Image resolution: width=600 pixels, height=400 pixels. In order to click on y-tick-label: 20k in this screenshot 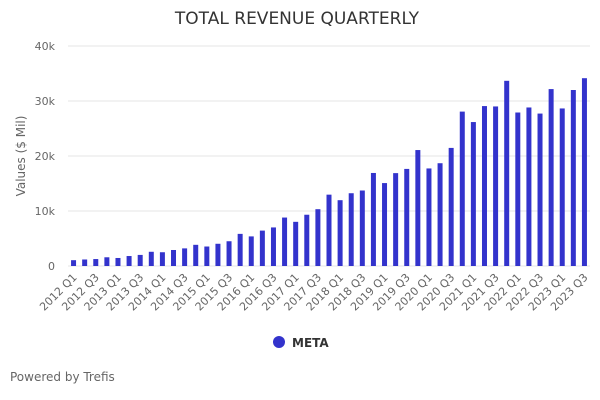, I will do `click(45, 156)`.